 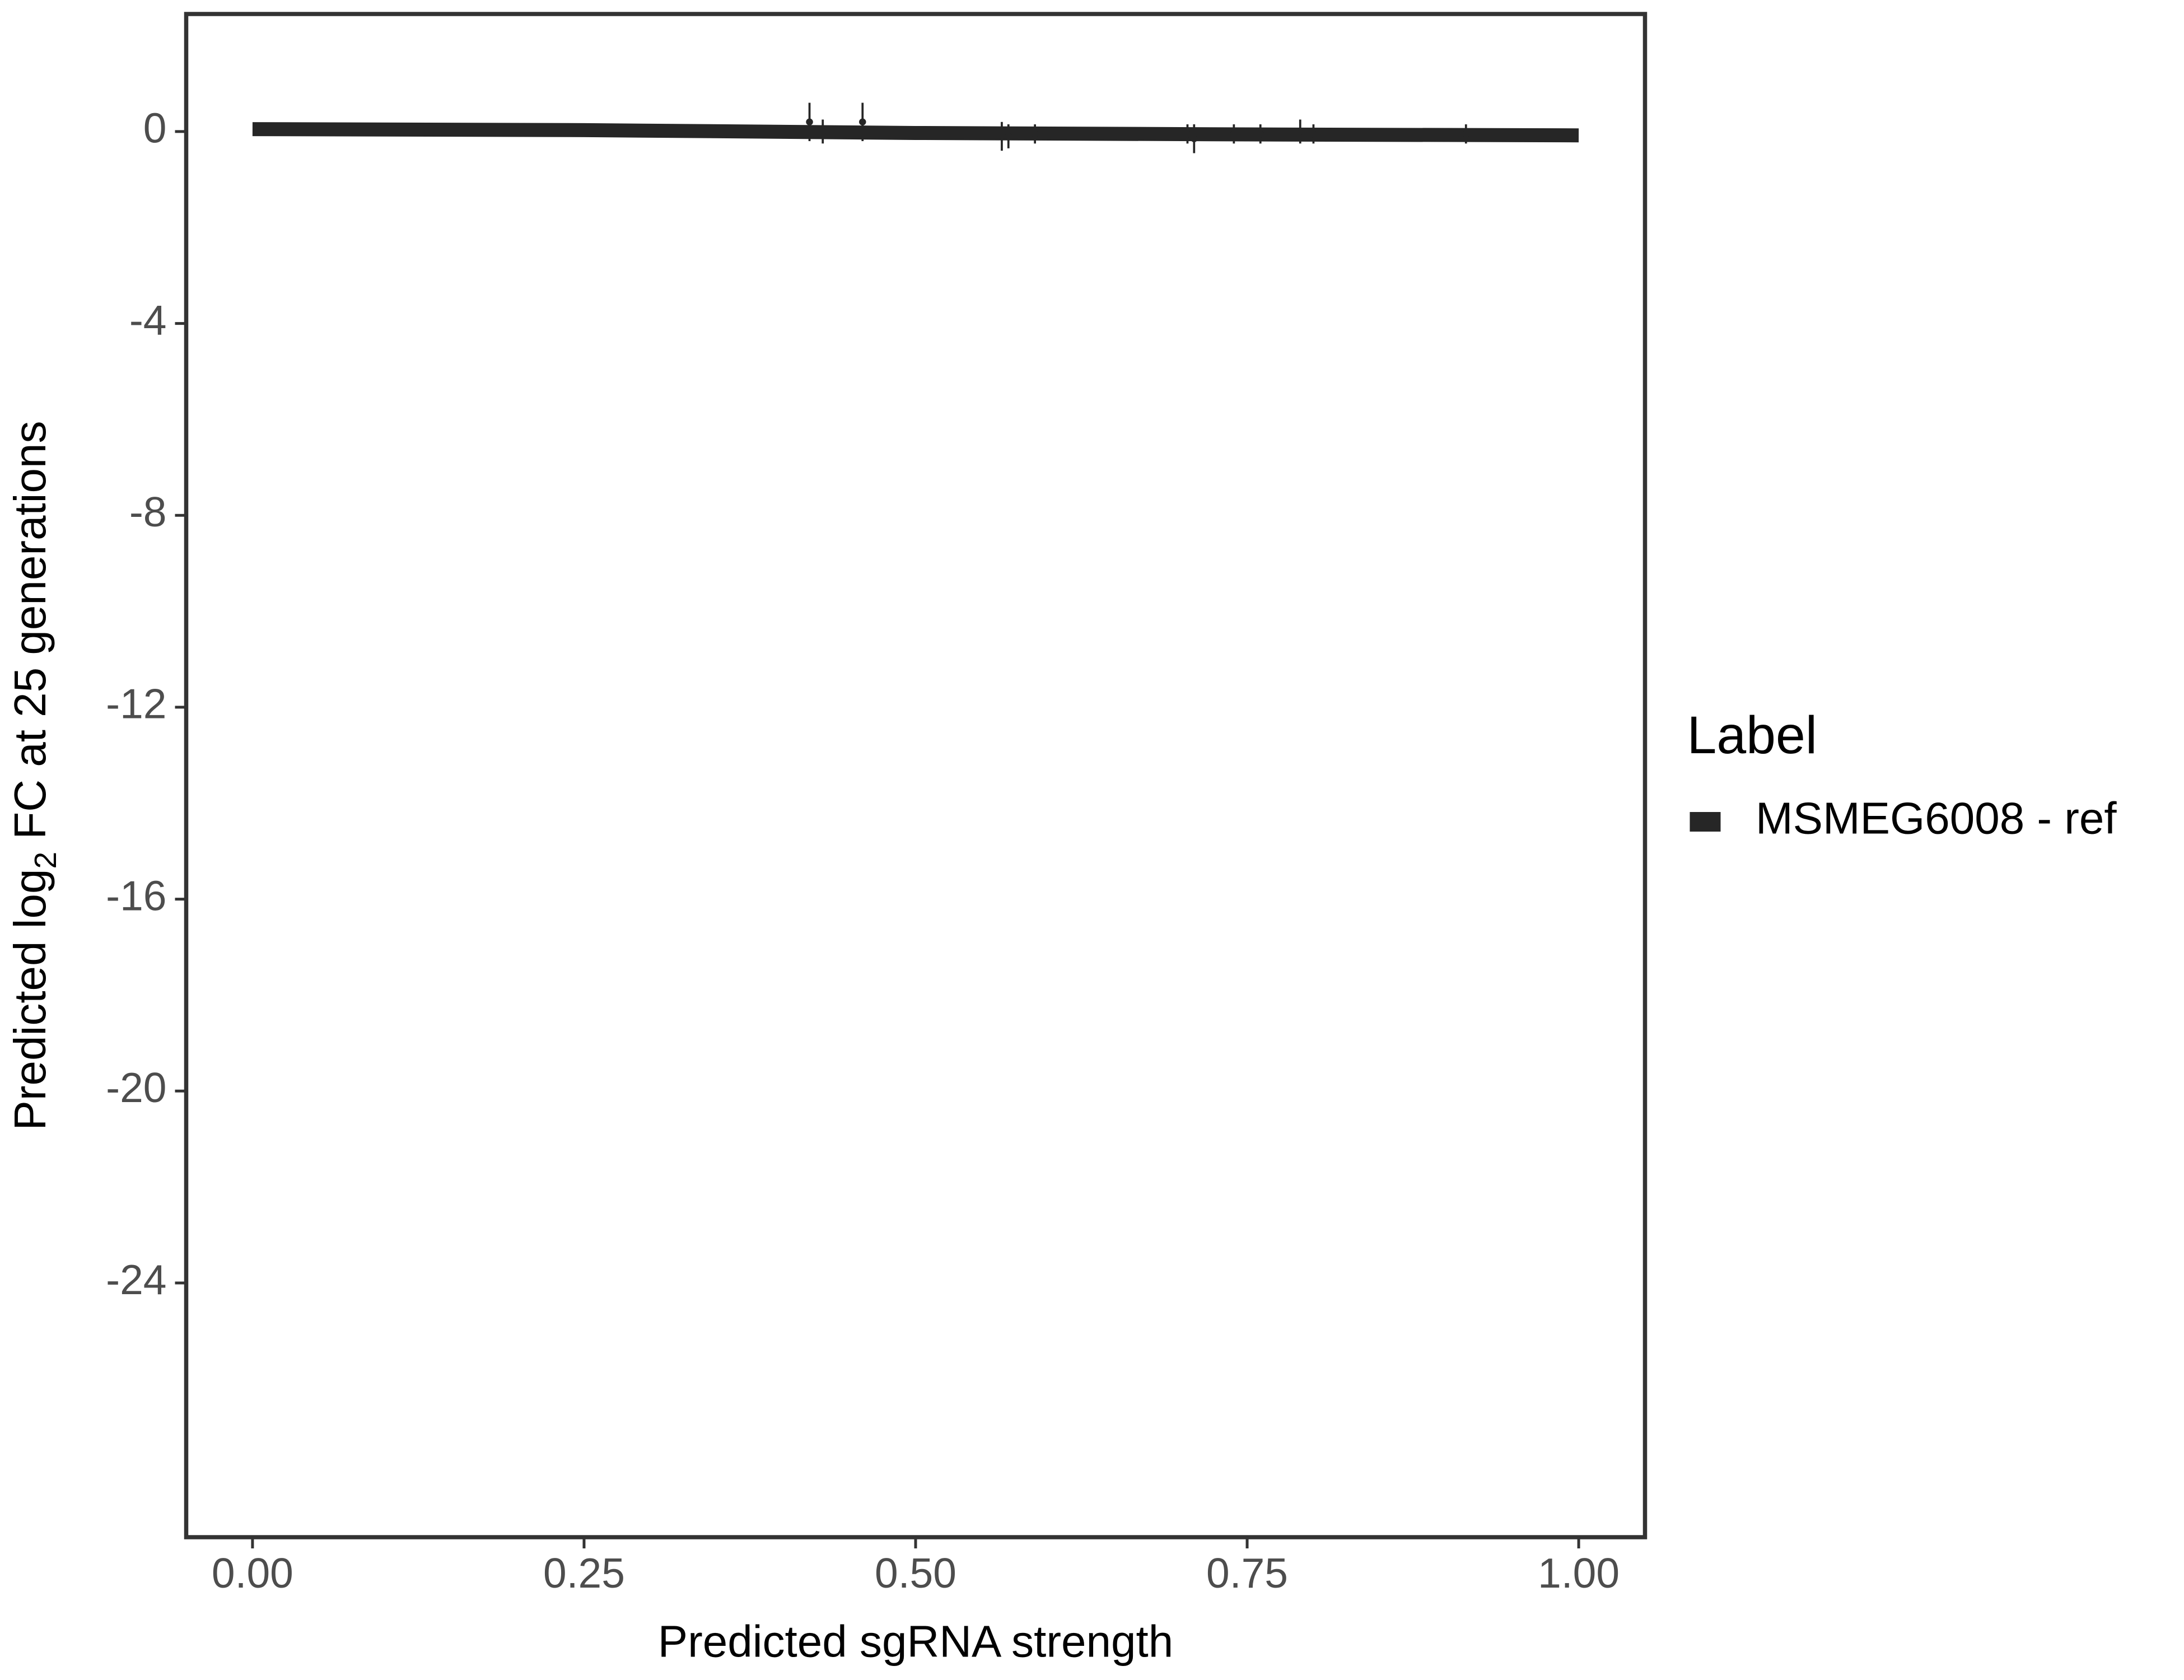 I want to click on x-tick-label: 0.75, so click(x=1247, y=1574).